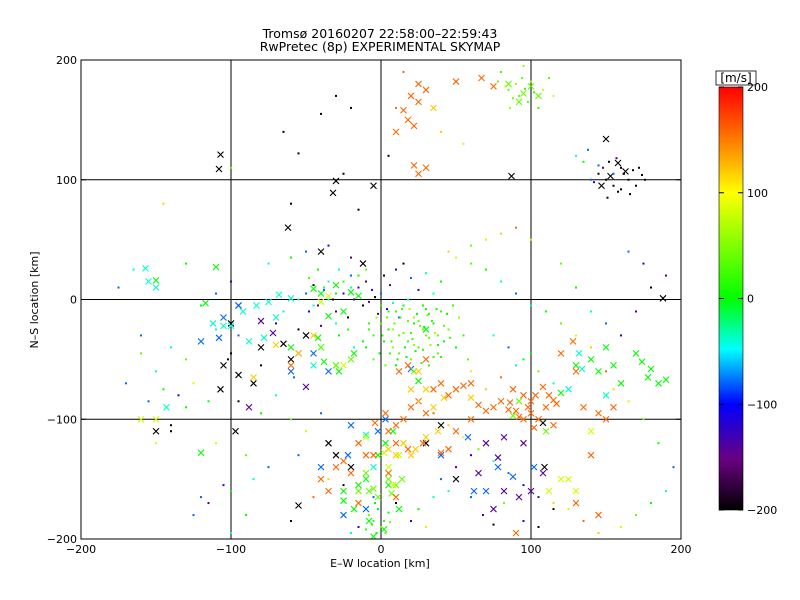 The image size is (800, 600). Describe the element at coordinates (66, 180) in the screenshot. I see `y-tick-label: 100` at that location.